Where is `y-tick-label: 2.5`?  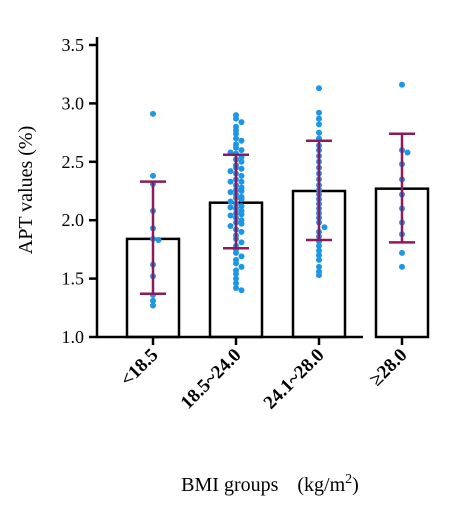
y-tick-label: 2.5 is located at coordinates (73, 162).